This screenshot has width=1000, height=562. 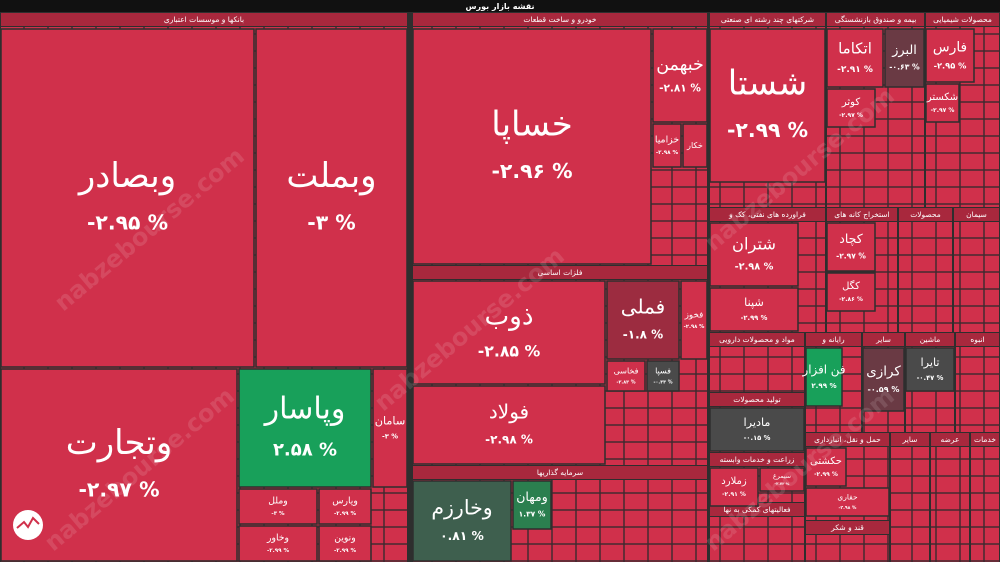 What do you see at coordinates (757, 459) in the screenshot?
I see `sector-name: زراعت و خدمات وابسته` at bounding box center [757, 459].